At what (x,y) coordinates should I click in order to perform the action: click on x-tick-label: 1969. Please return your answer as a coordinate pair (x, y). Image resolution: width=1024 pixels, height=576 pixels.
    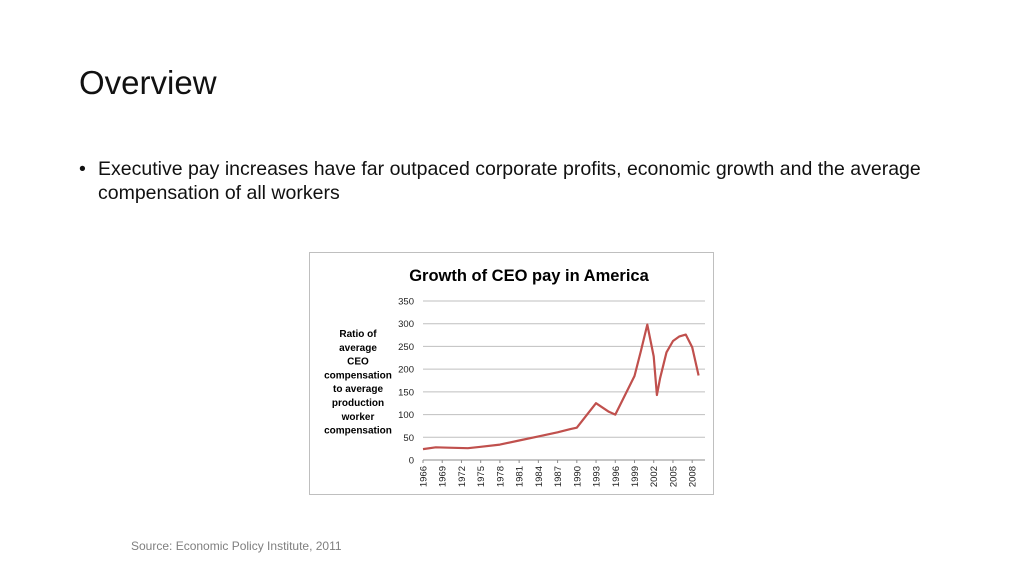
    Looking at the image, I should click on (443, 476).